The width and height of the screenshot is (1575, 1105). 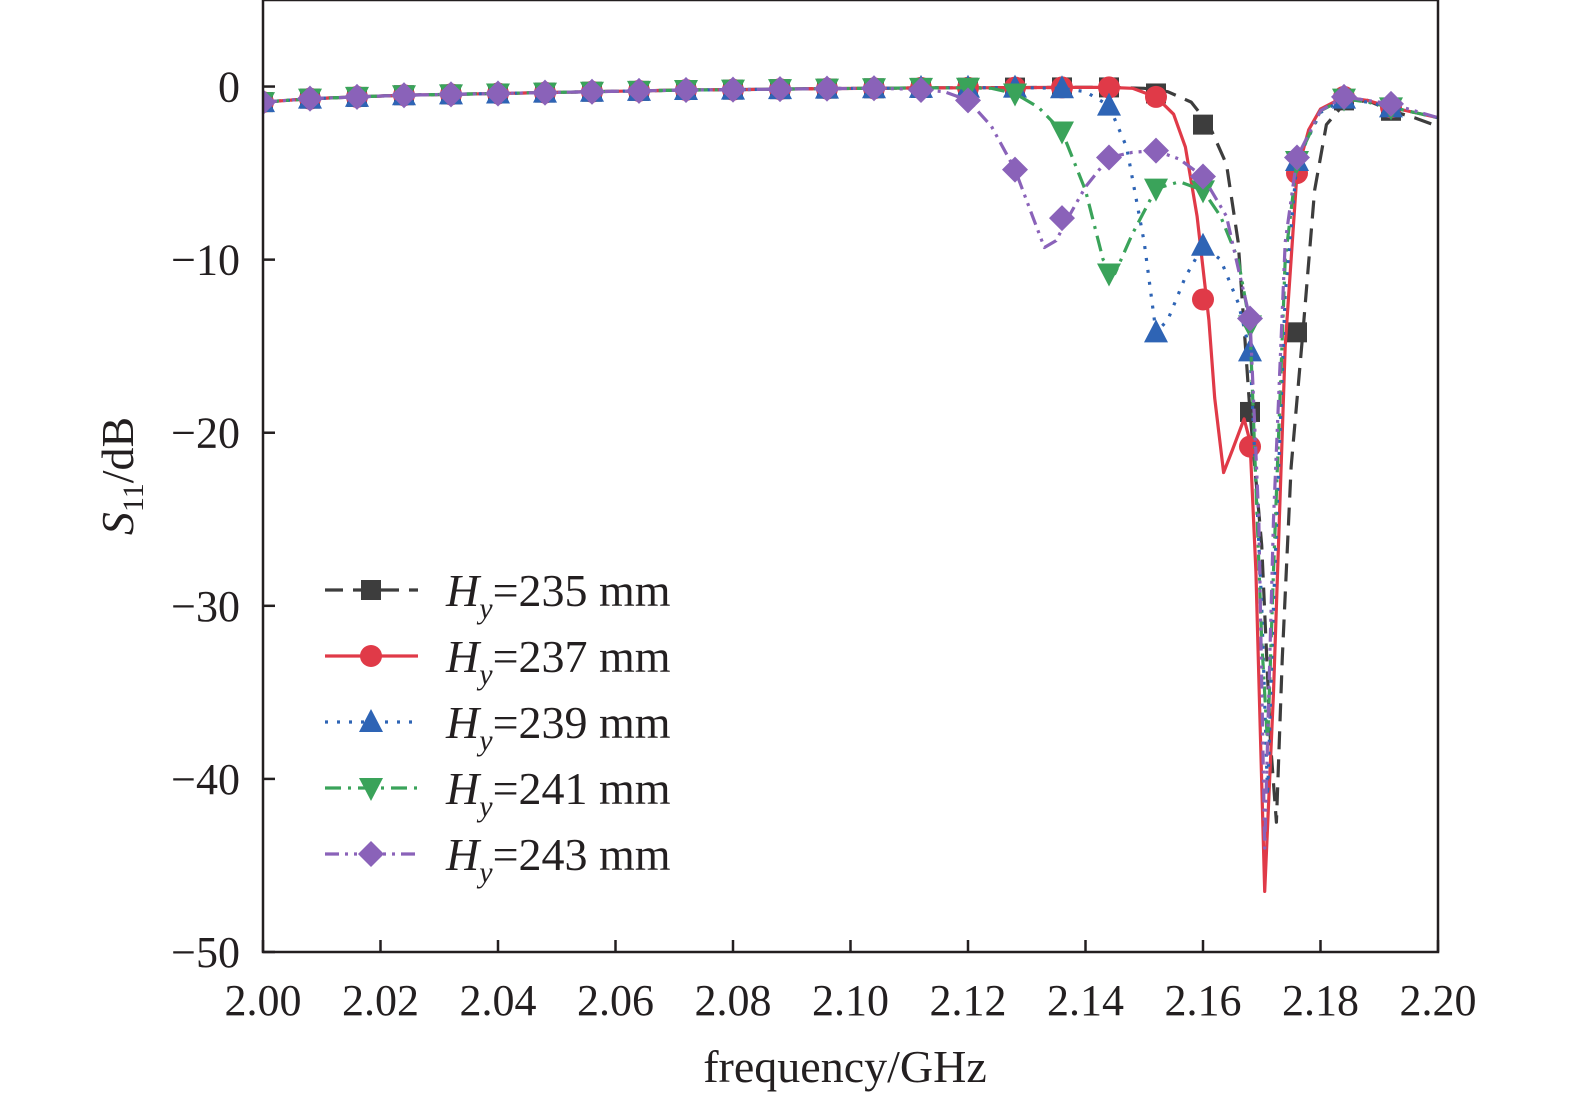 I want to click on legend-value: =237 mm, so click(x=582, y=656).